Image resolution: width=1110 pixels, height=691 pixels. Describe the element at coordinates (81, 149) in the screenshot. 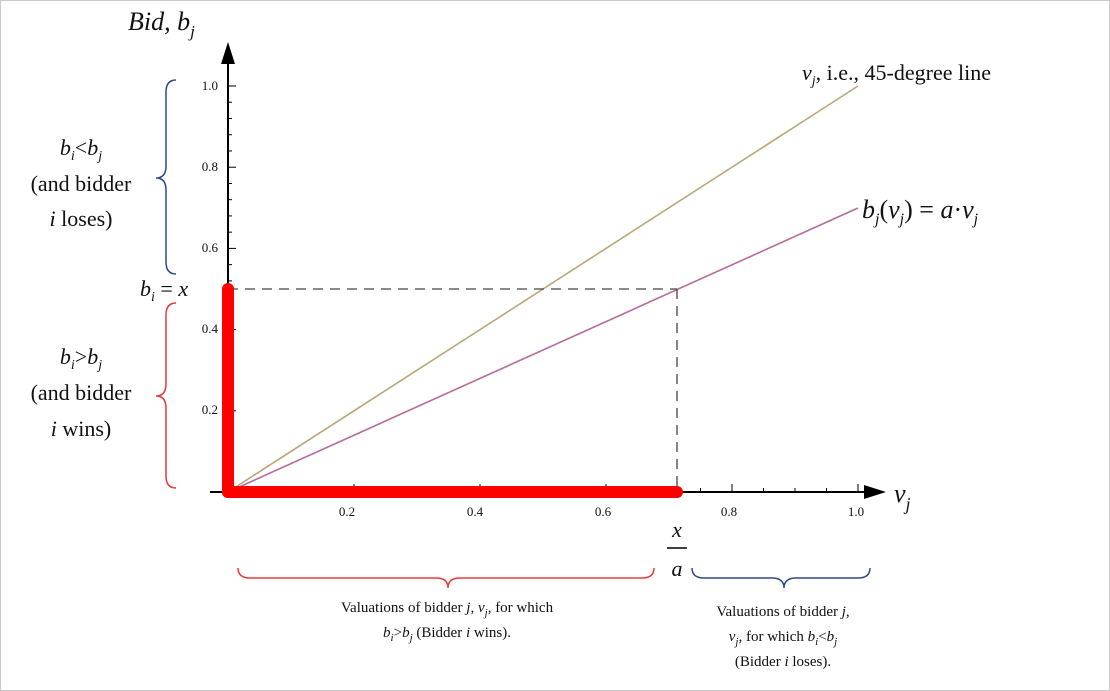

I see `upper-annotation-line1: bi<bj` at that location.